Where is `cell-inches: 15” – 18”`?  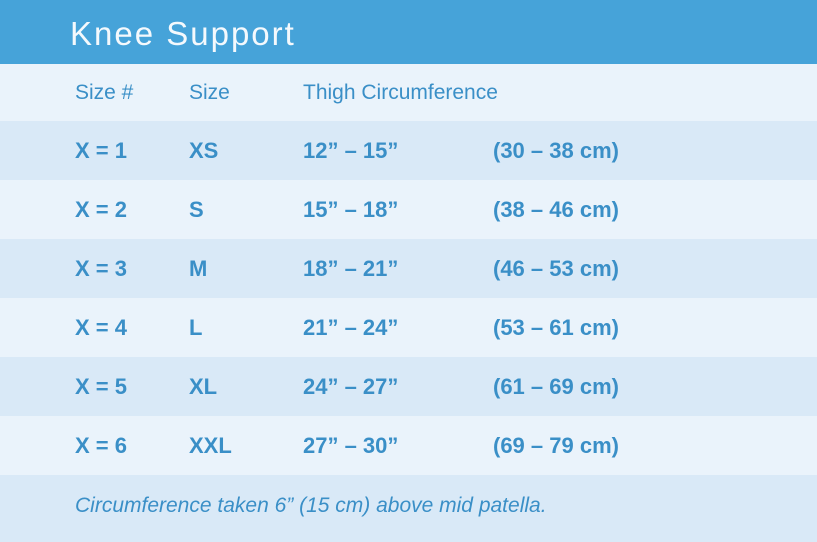
cell-inches: 15” – 18” is located at coordinates (351, 209).